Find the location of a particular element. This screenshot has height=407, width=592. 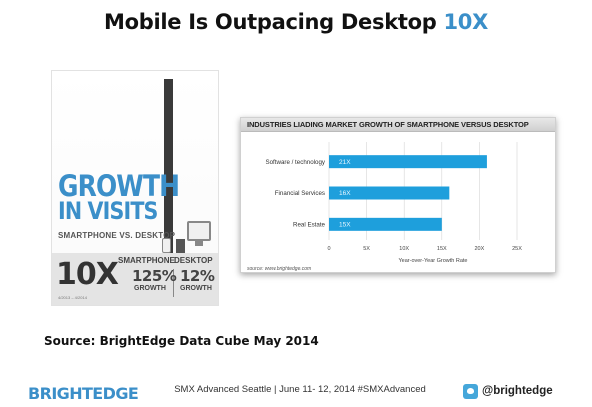

smartphone-growth-bar is located at coordinates (168, 172).